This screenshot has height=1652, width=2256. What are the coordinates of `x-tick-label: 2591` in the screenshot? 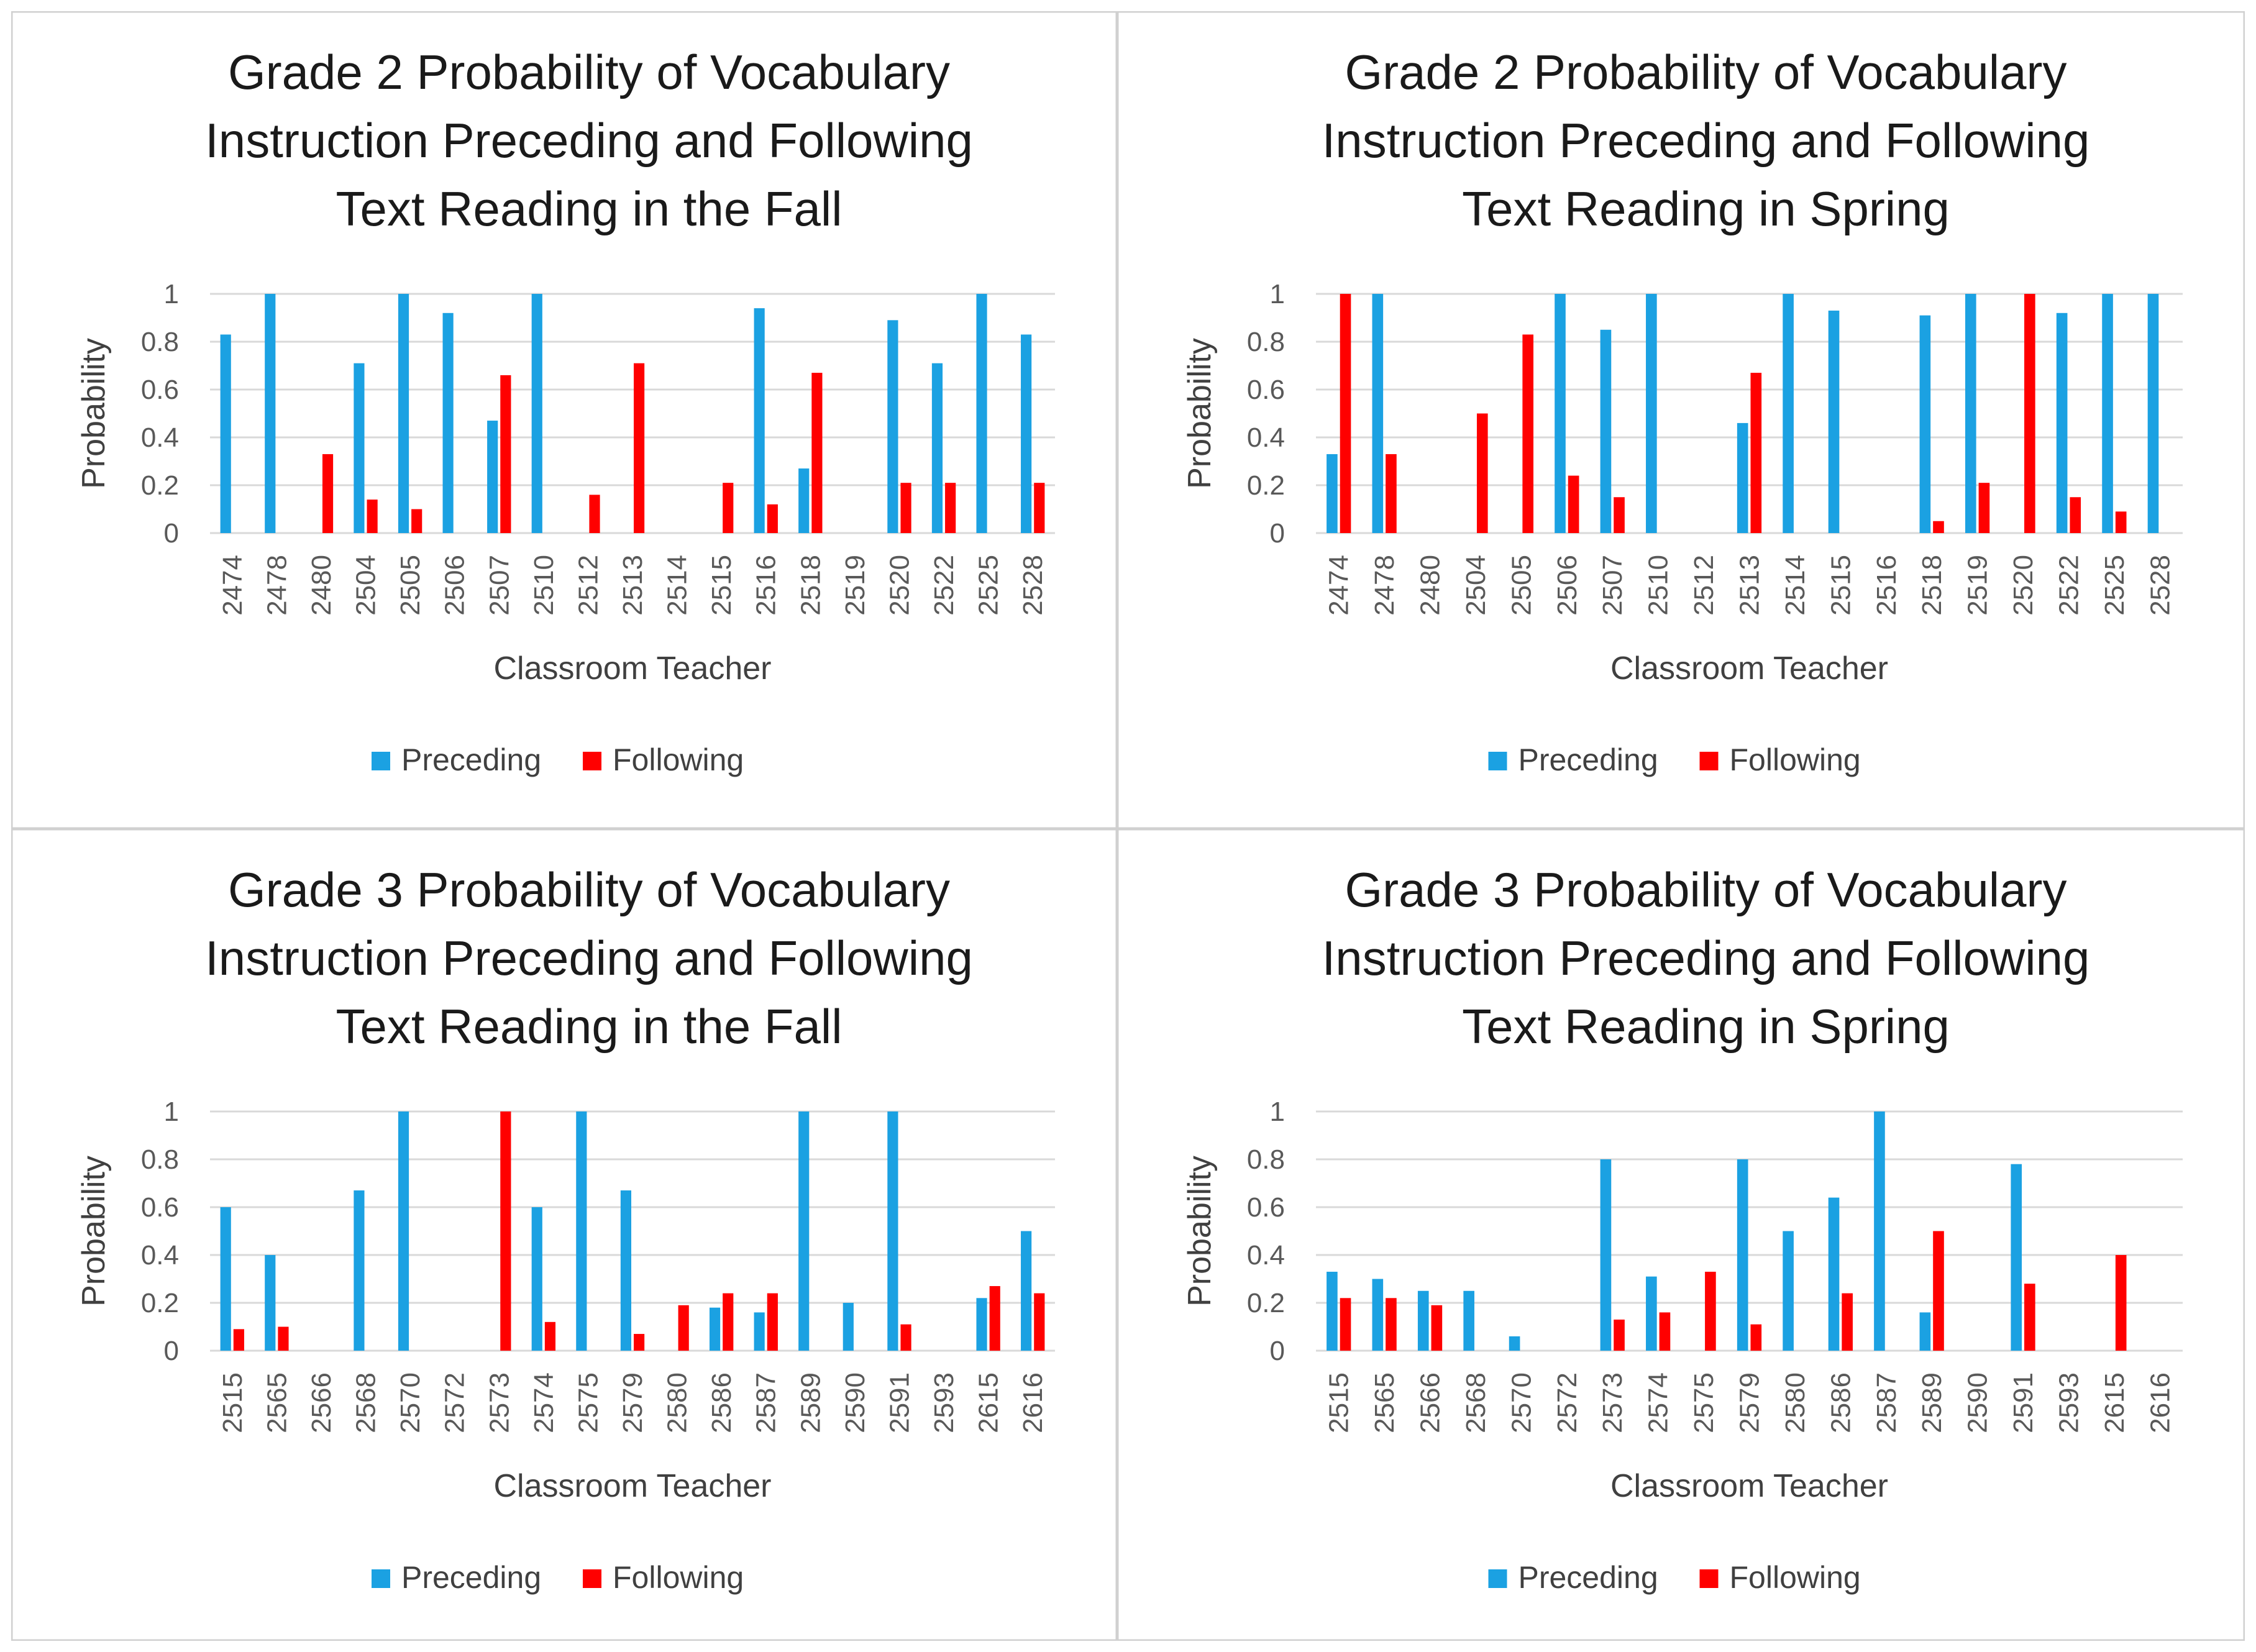 It's located at (2024, 1403).